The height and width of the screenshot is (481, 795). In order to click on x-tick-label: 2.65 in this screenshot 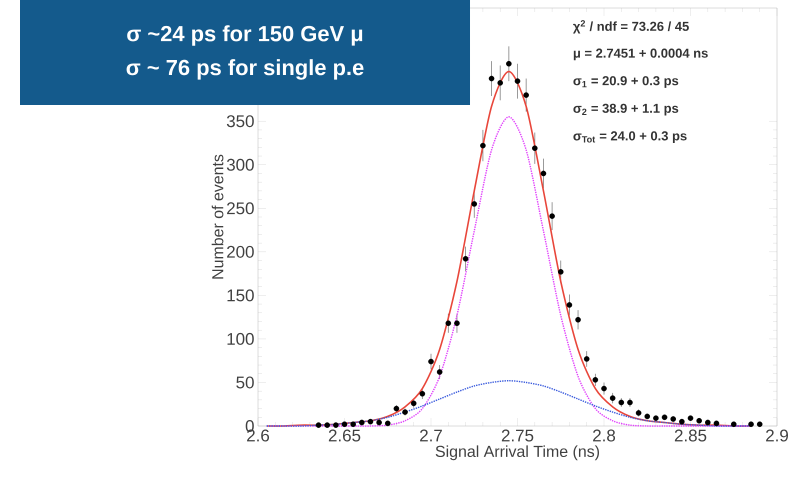, I will do `click(344, 436)`.